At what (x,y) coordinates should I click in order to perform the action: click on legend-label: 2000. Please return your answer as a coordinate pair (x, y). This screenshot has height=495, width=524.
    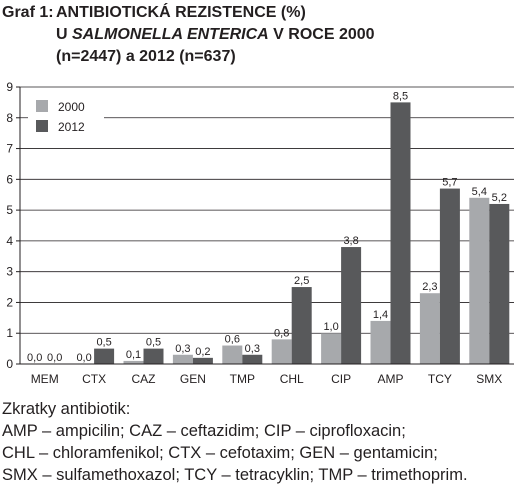
    Looking at the image, I should click on (71, 107).